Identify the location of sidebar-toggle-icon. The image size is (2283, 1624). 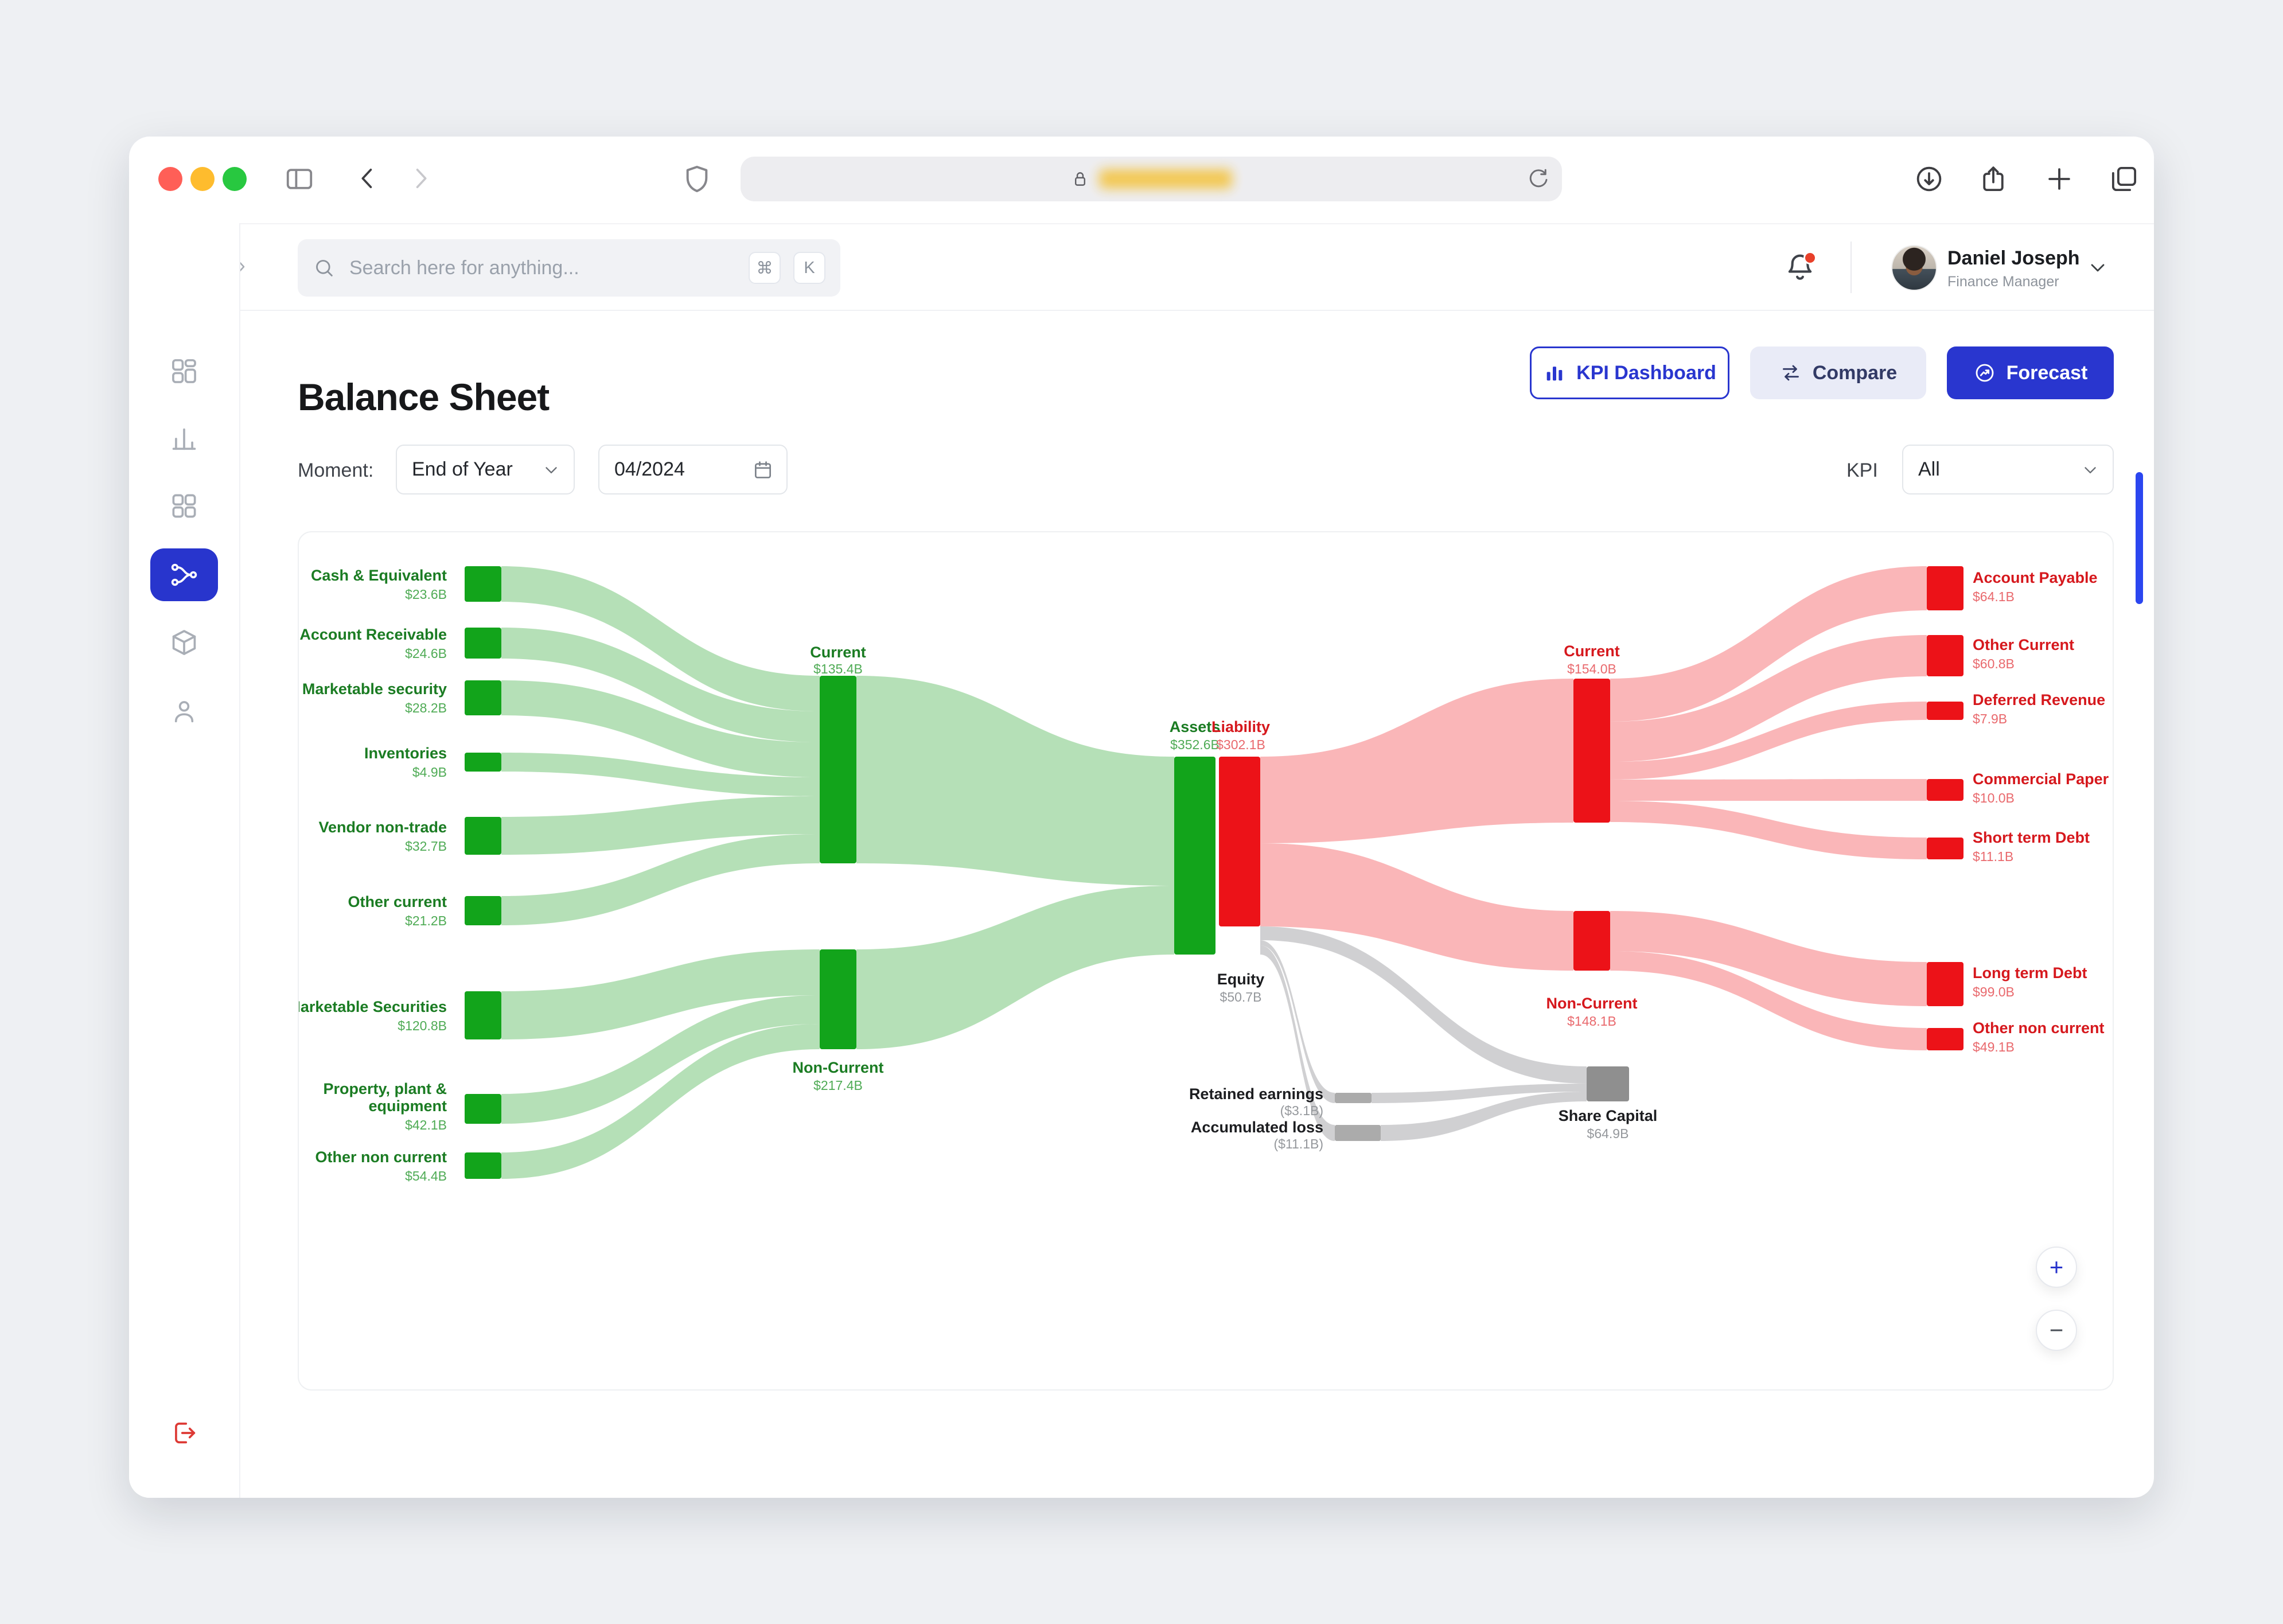
(299, 179).